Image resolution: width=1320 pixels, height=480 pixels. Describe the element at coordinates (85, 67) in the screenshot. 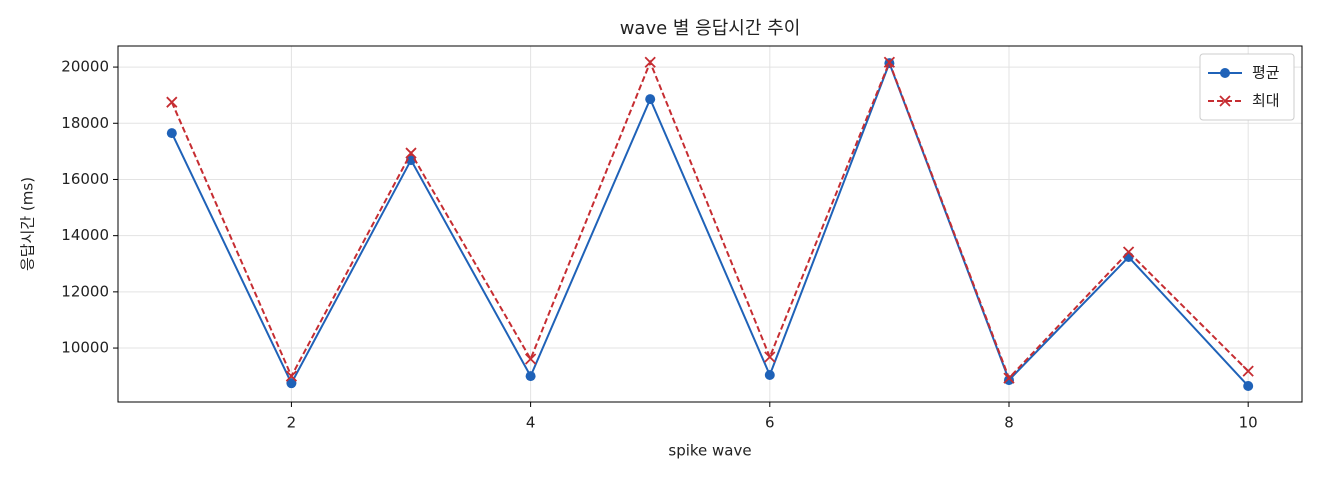

I see `y-tick-label: 20000` at that location.